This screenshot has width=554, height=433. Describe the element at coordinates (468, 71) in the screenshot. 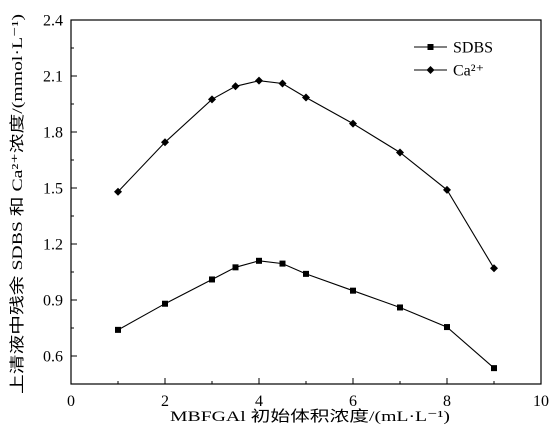

I see `legend-label-ca: Ca²⁺` at that location.